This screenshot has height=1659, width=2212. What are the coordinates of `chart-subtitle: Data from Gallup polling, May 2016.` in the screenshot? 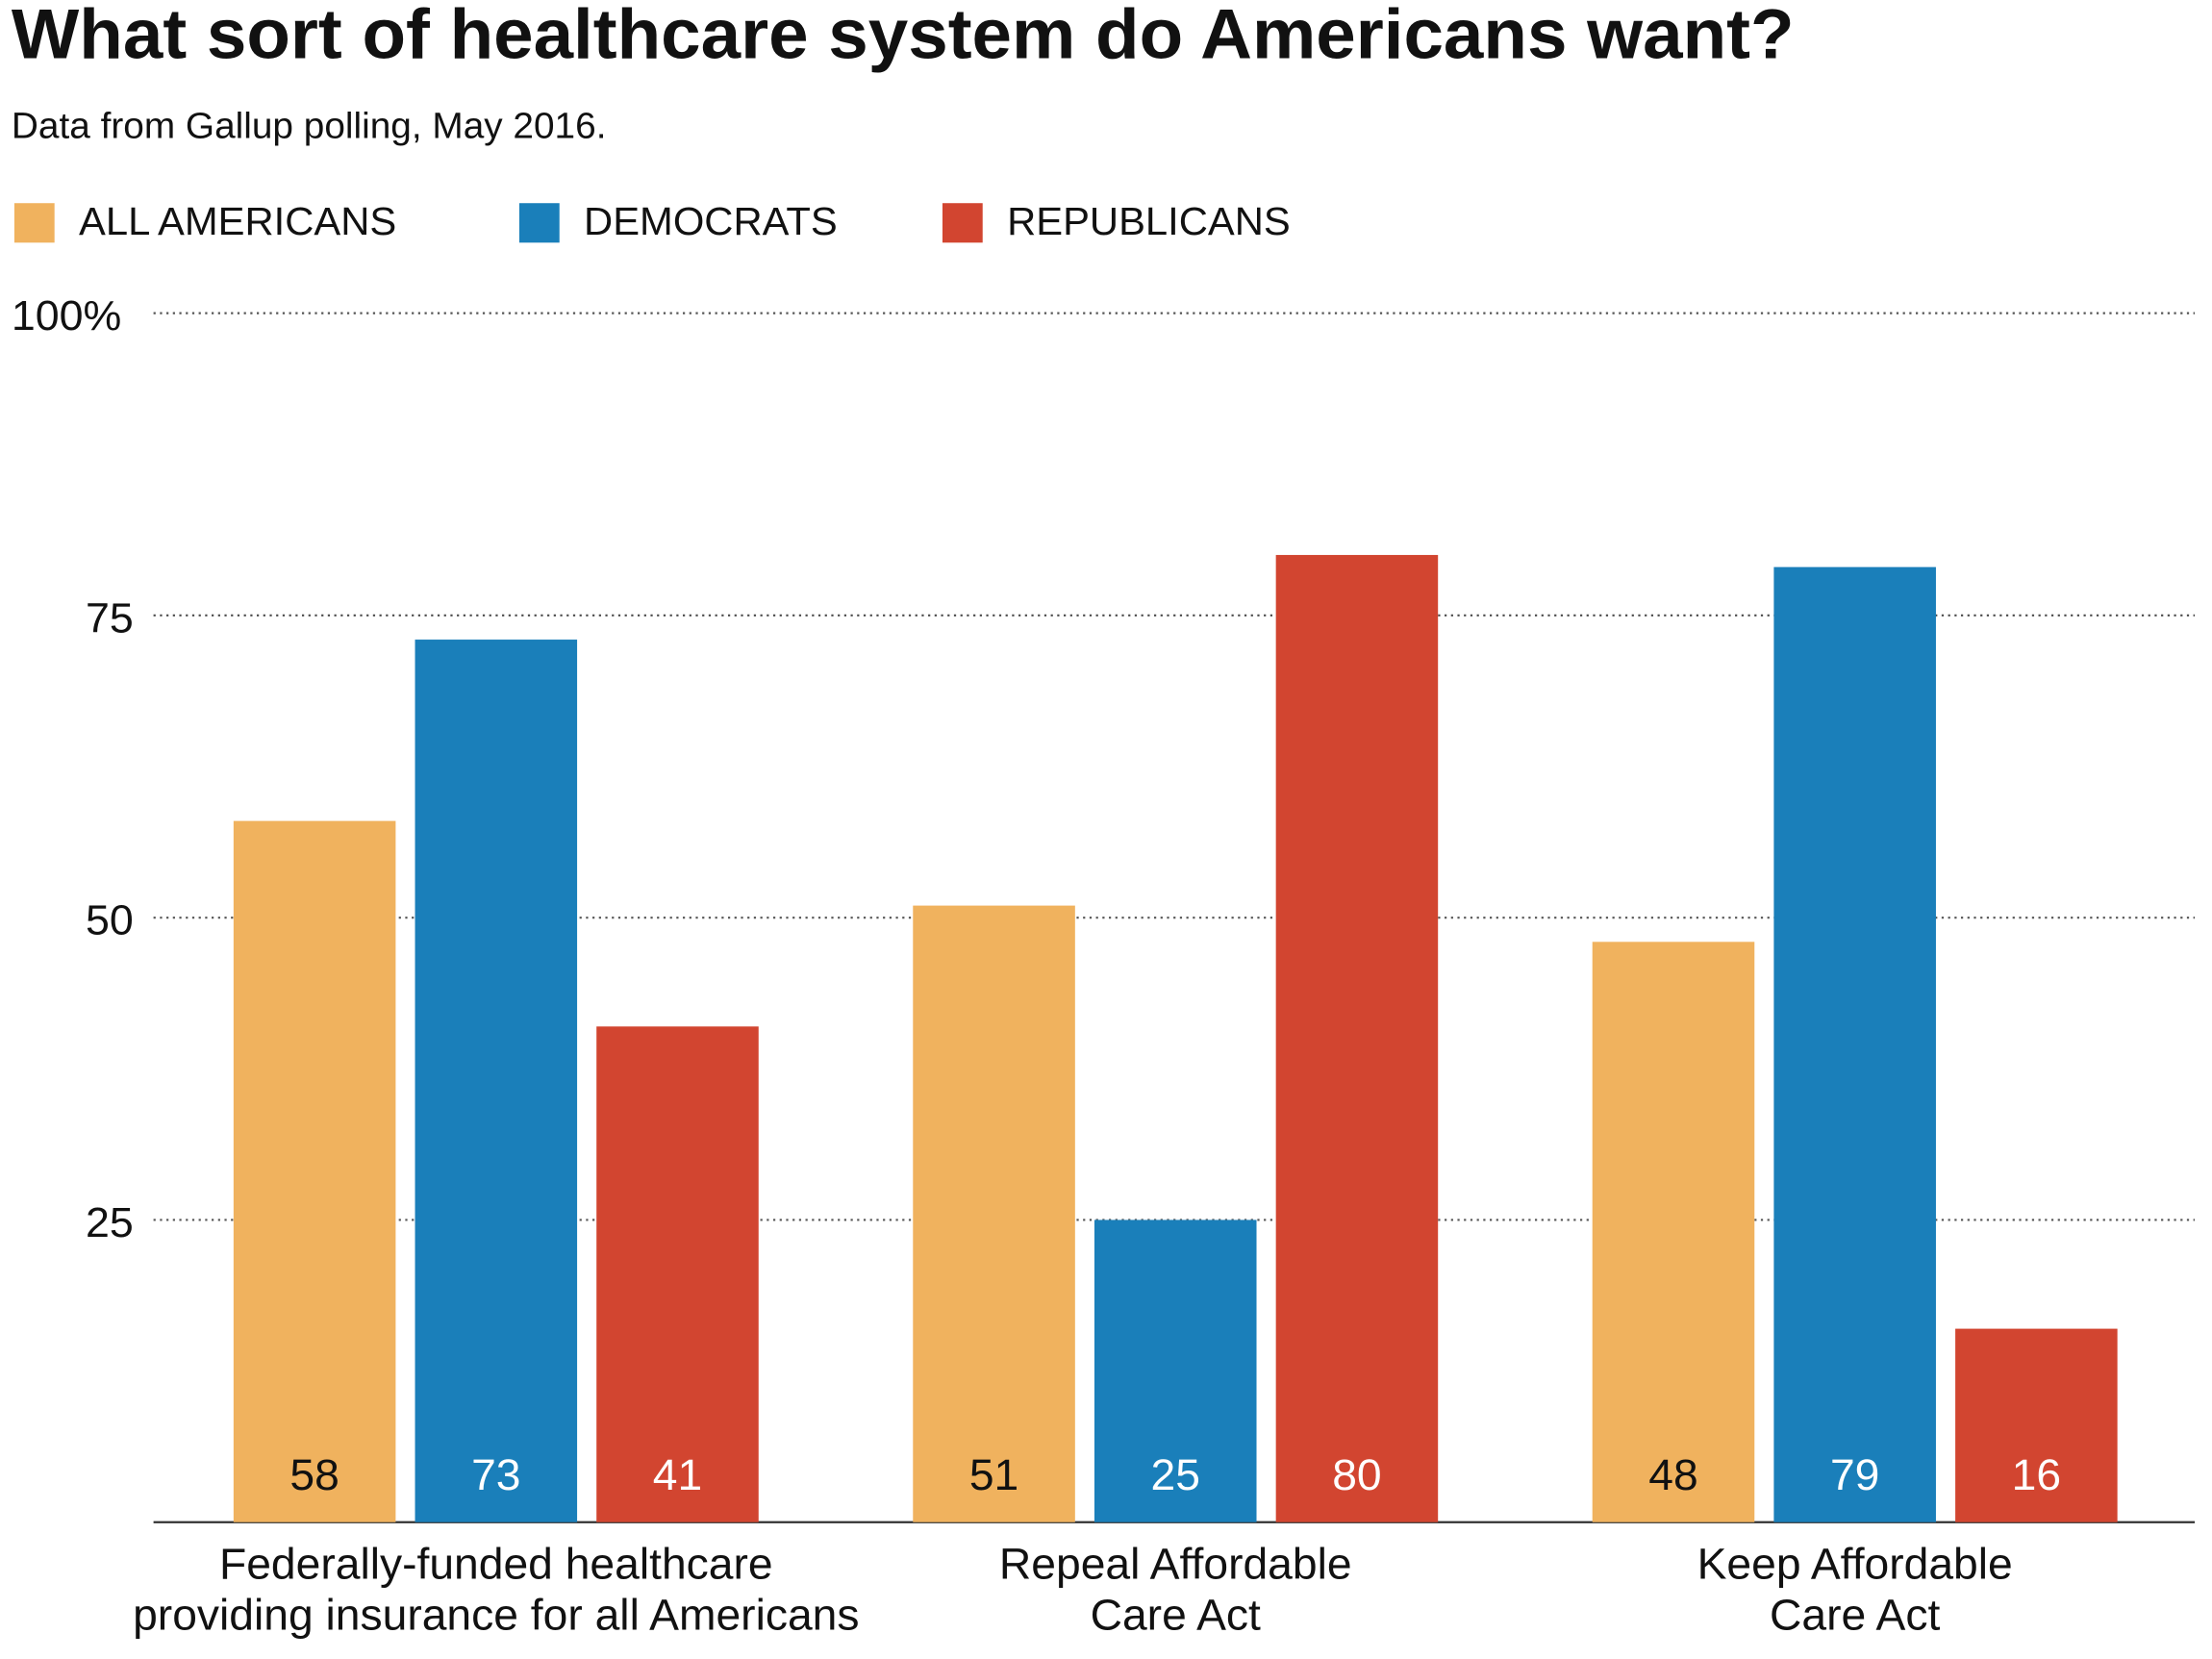 It's located at (309, 126).